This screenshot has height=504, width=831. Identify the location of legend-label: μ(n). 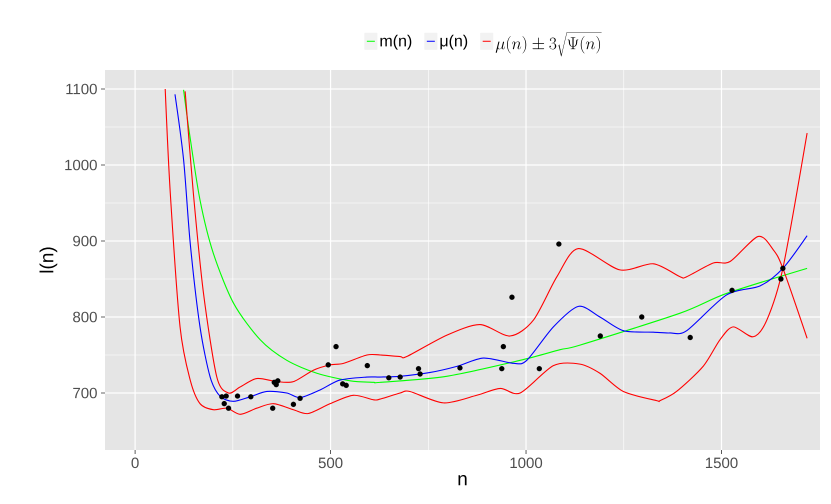
(454, 42).